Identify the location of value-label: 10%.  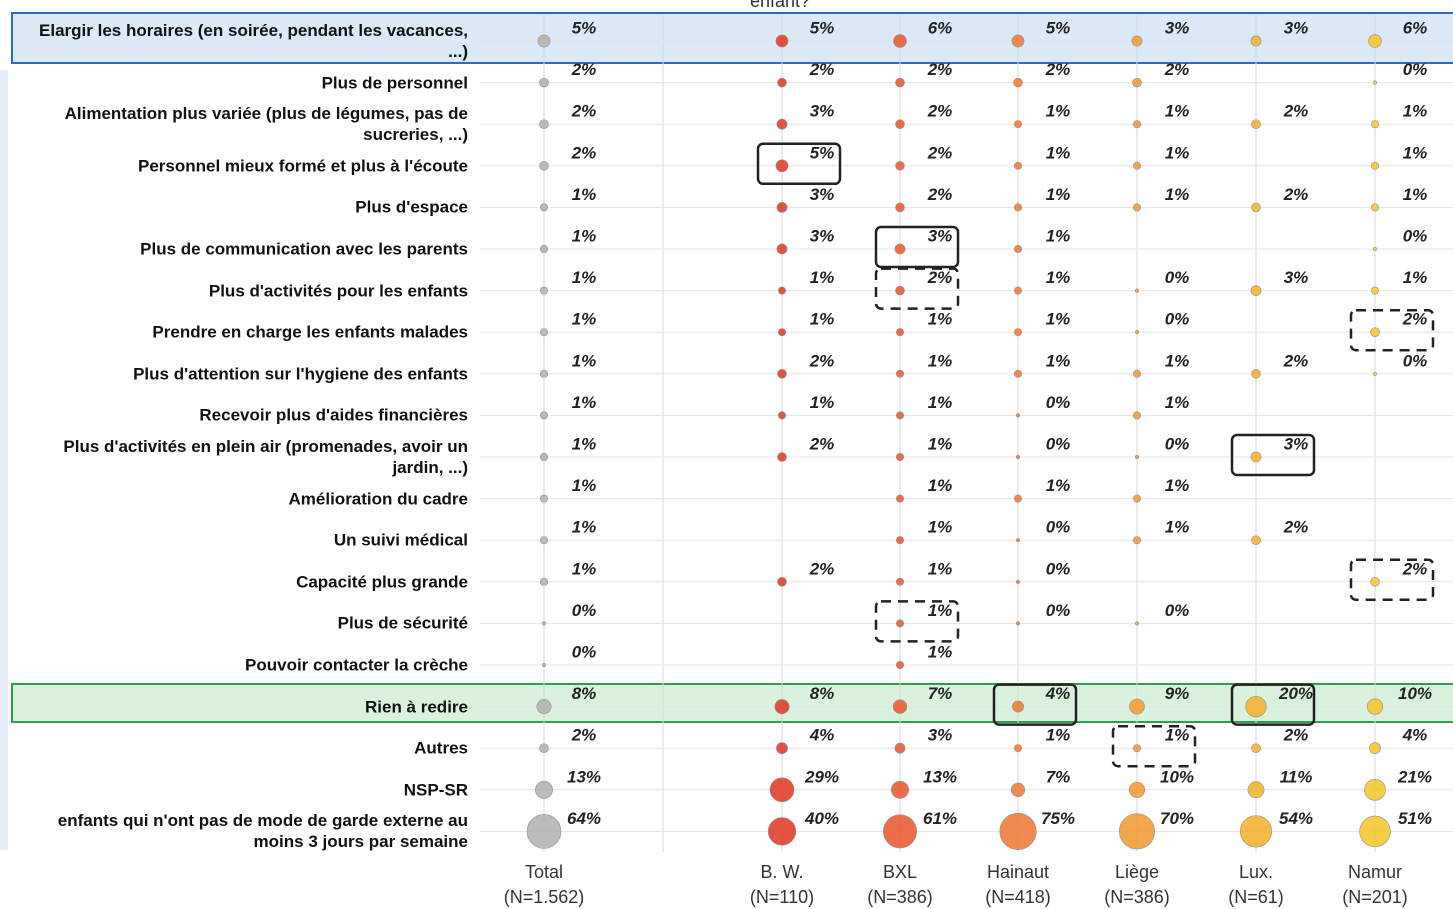
(1415, 693).